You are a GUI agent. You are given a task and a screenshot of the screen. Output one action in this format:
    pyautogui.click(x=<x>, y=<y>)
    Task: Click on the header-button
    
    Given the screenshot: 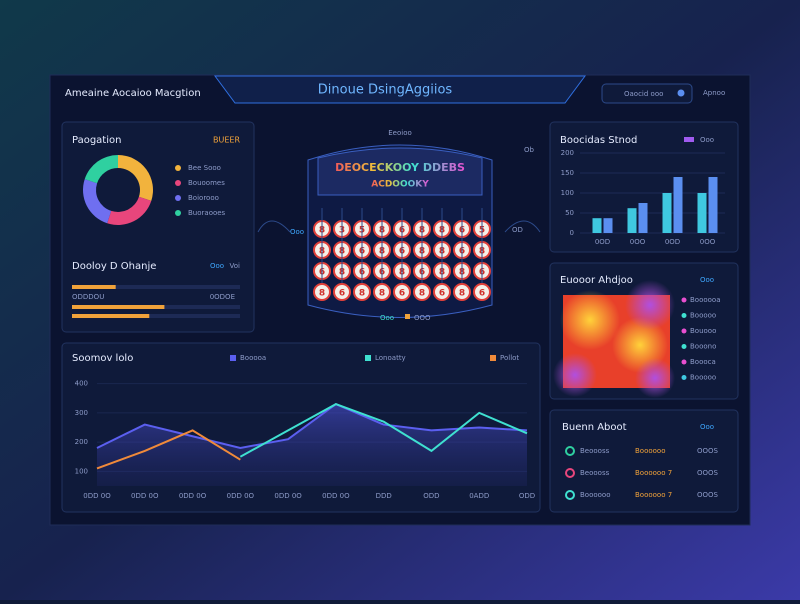 What is the action you would take?
    pyautogui.click(x=647, y=93)
    